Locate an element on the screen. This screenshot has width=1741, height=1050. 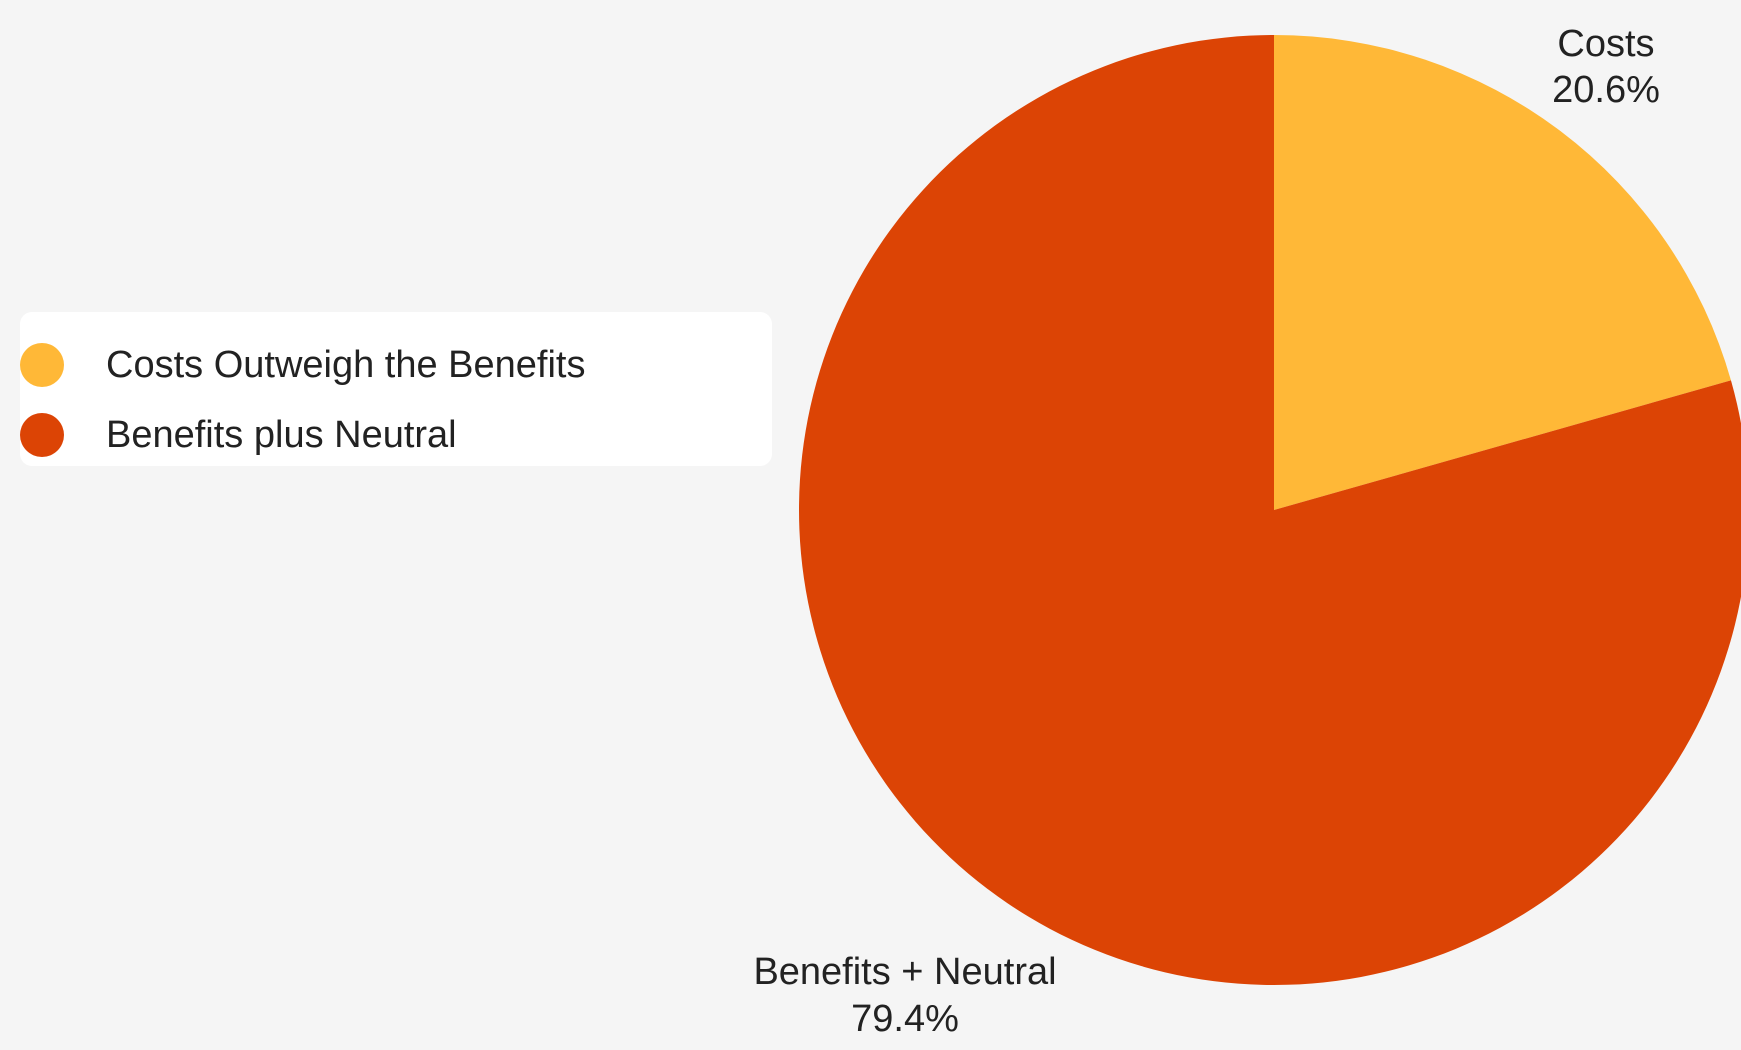
slice-label-costs-name: Costs is located at coordinates (1605, 44).